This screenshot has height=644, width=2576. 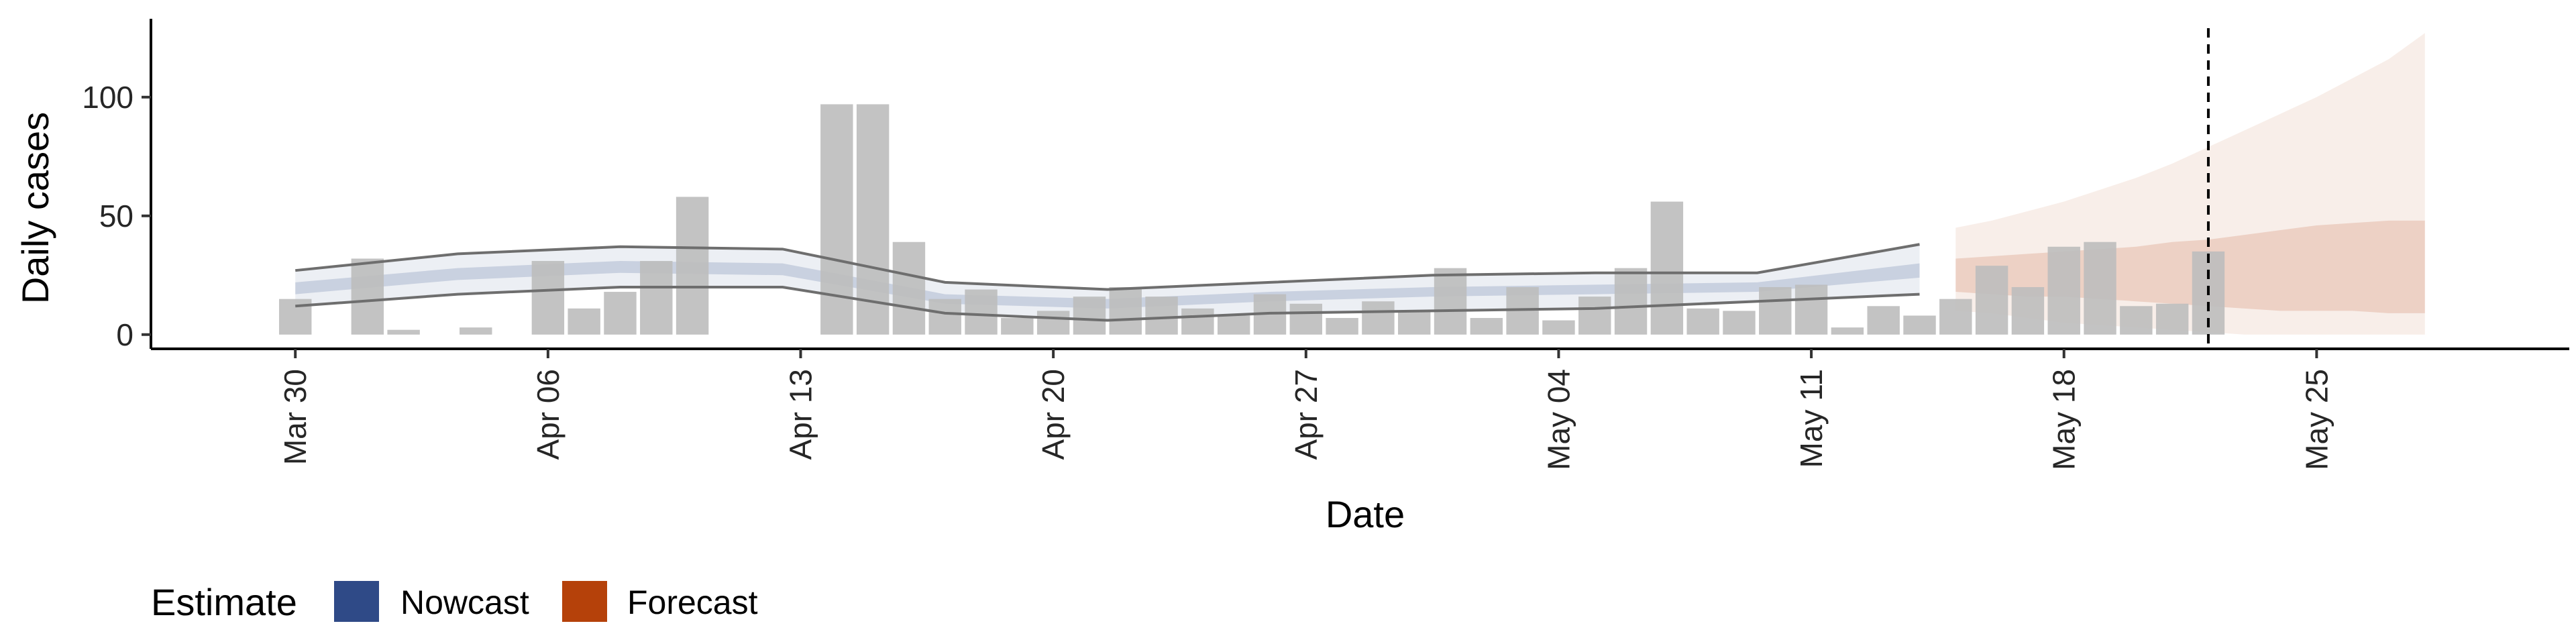 I want to click on y-tick-label: 100, so click(x=107, y=97).